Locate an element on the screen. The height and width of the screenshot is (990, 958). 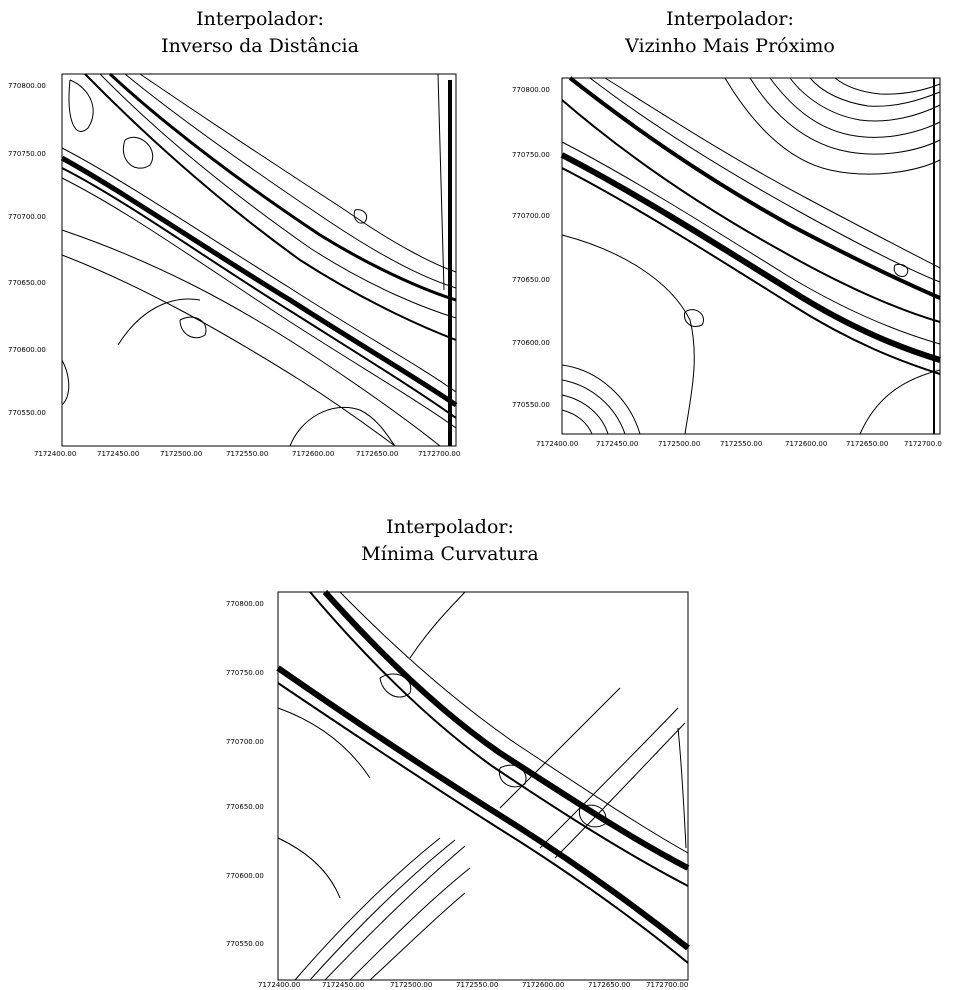
x-tick-label: 7172700.0 is located at coordinates (923, 444).